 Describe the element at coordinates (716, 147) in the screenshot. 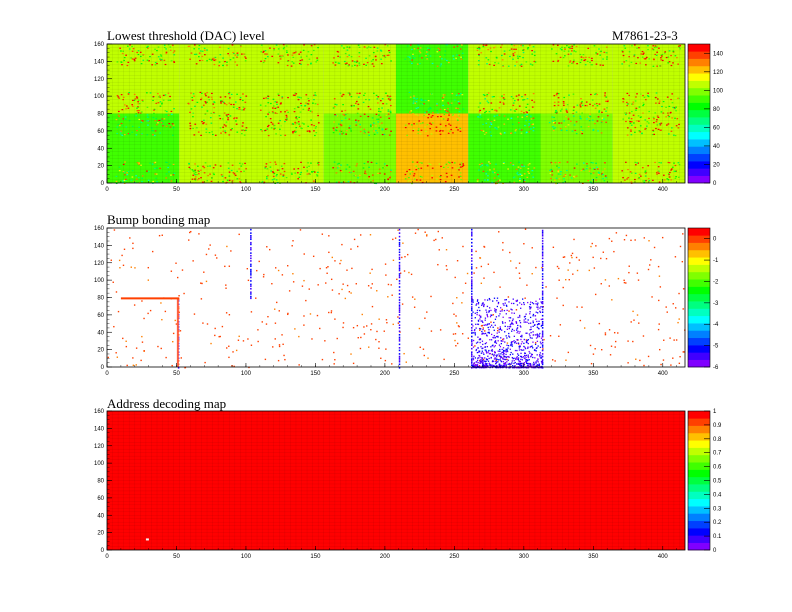

I see `palette-tick-label: 40` at that location.